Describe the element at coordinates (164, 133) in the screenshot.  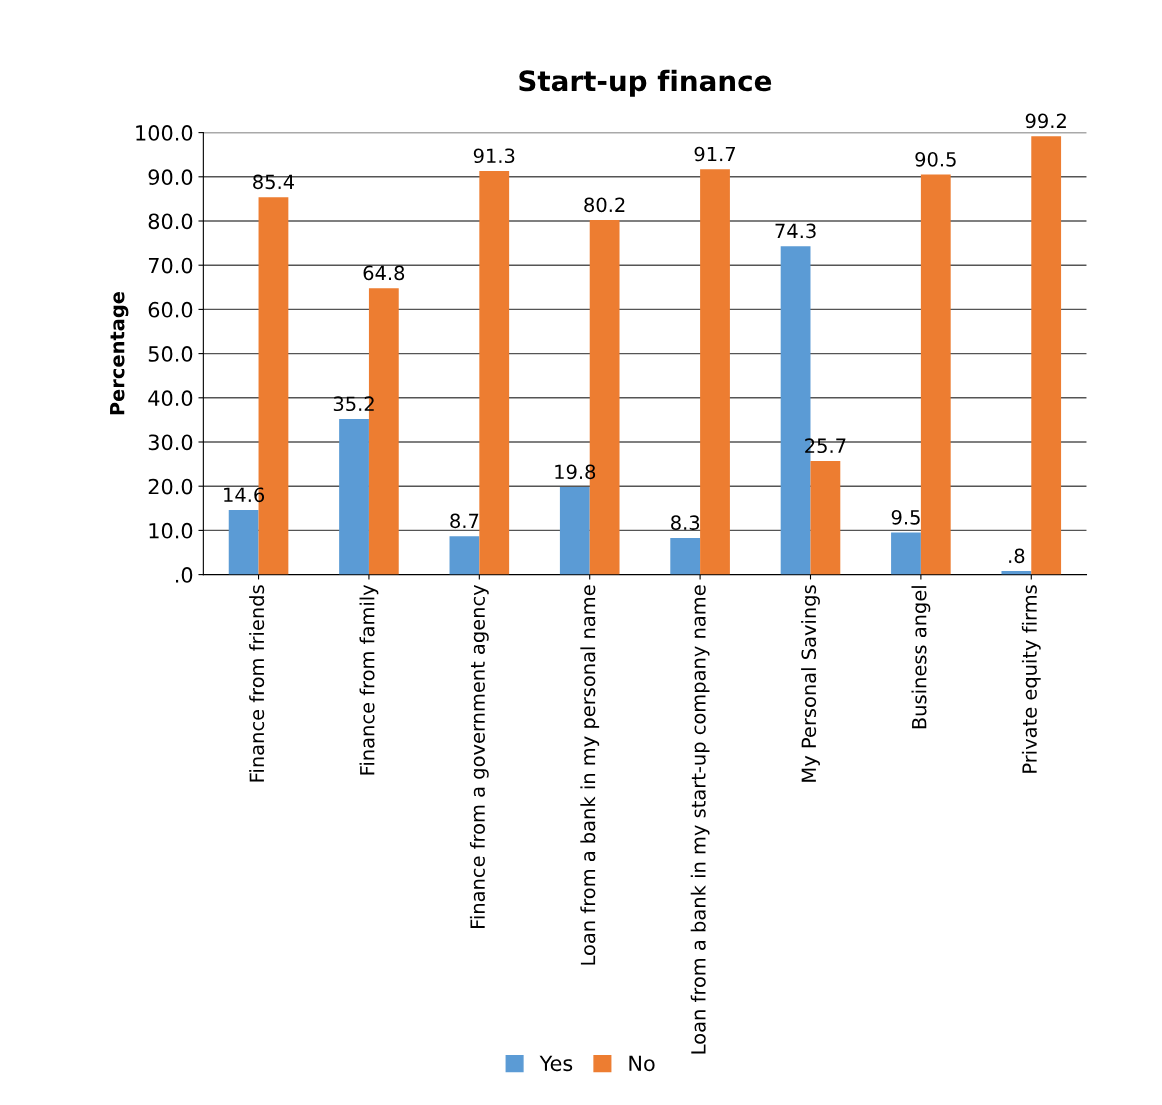
I see `y-tick-label: 100.0` at that location.